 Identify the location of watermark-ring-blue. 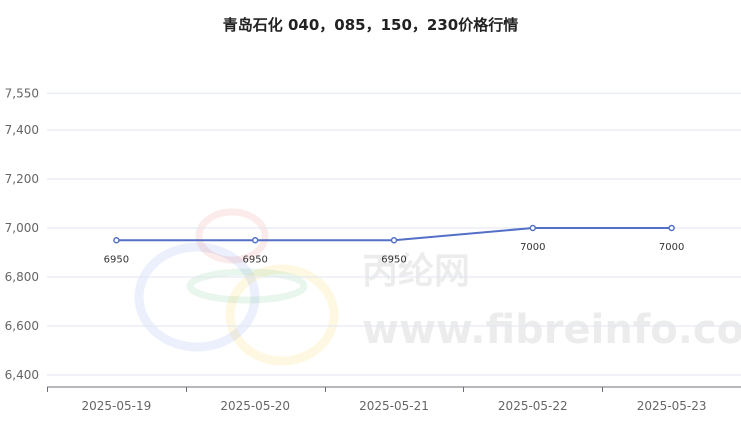
(197, 297).